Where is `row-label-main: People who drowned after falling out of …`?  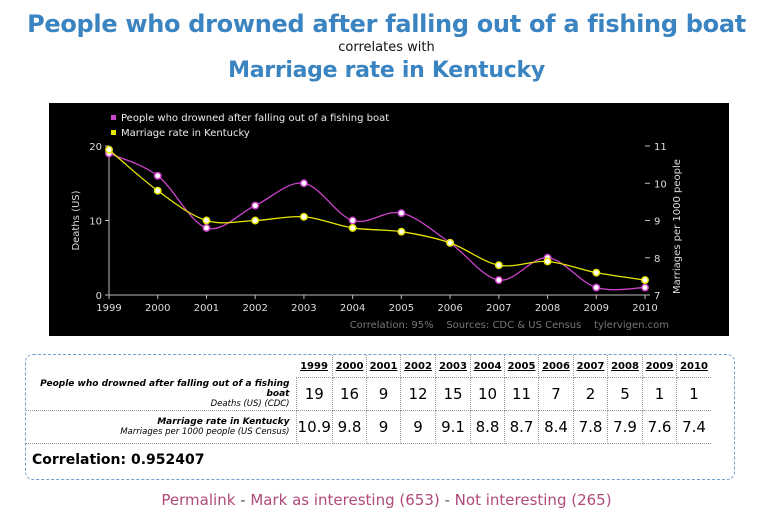
row-label-main: People who drowned after falling out of … is located at coordinates (165, 388).